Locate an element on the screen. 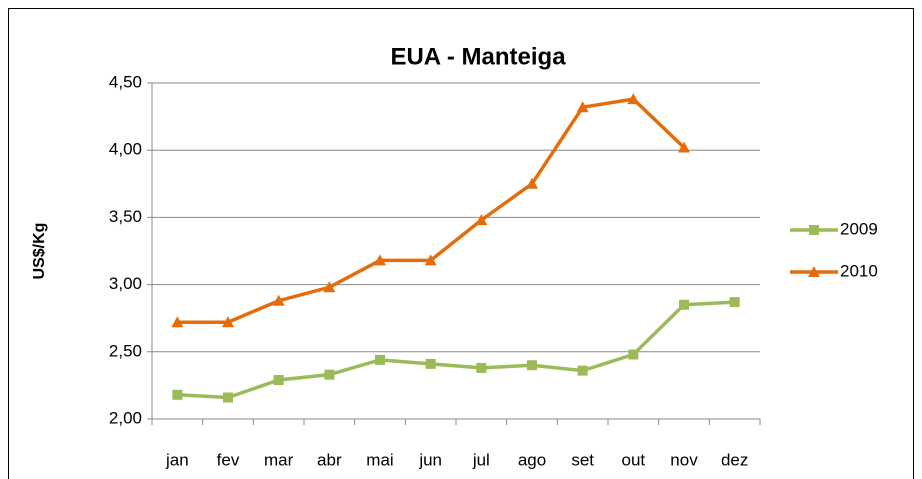 The image size is (922, 479). y-tick-label: 4,50 is located at coordinates (125, 81).